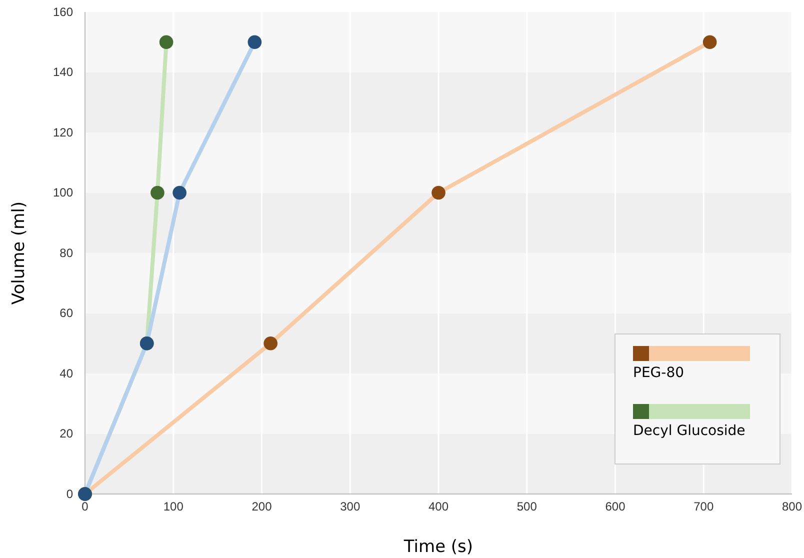  I want to click on y-tick-label: 100, so click(63, 193).